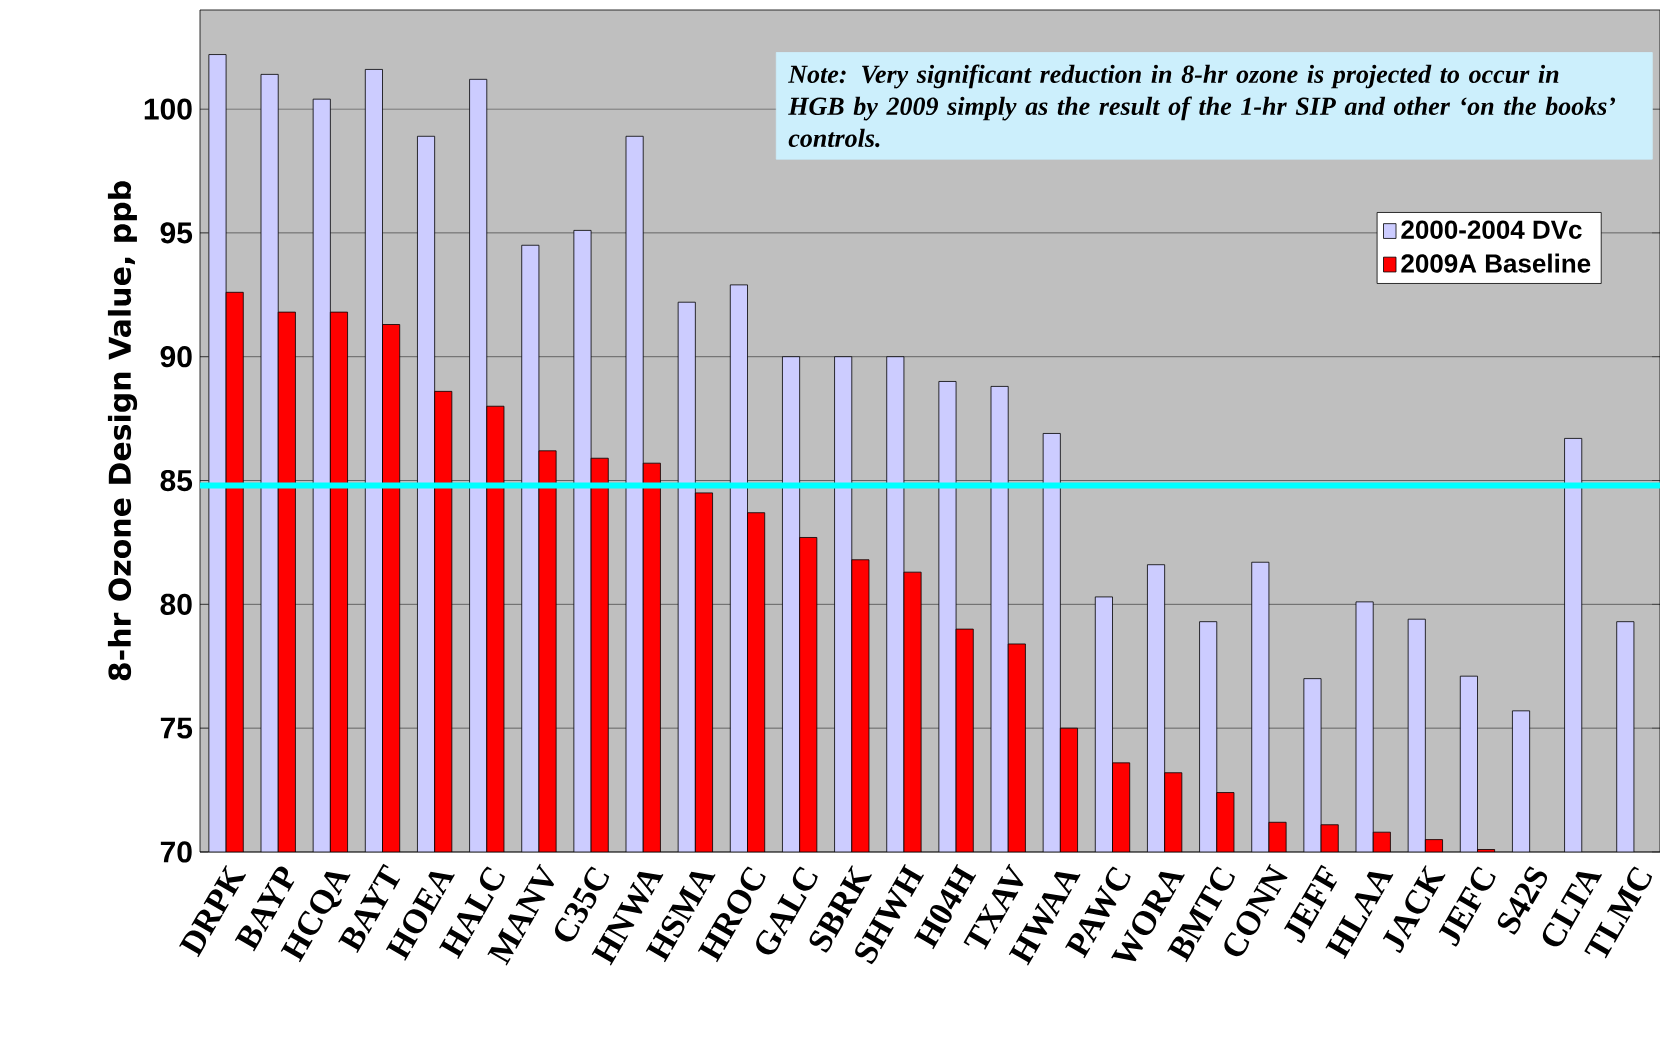 This screenshot has width=1660, height=1044. I want to click on legend-label: 2009A Baseline, so click(1496, 263).